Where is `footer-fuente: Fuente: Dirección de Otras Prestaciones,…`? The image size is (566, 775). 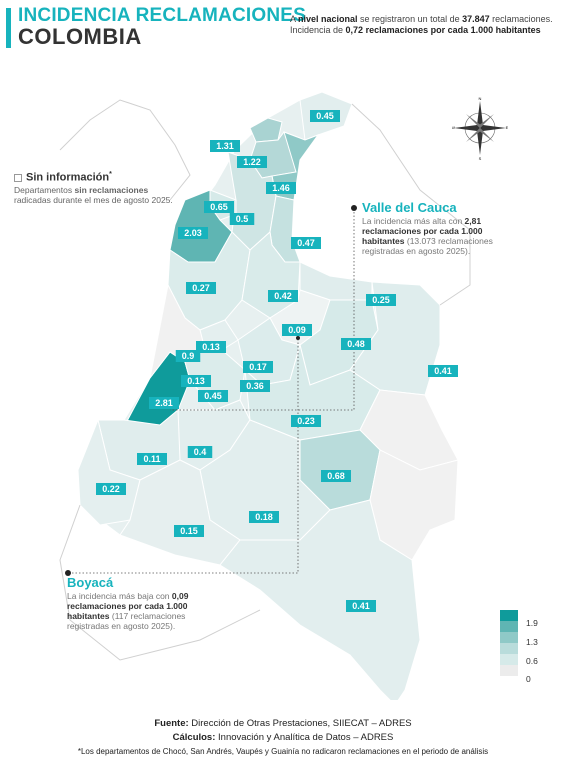
footer-fuente: Fuente: Dirección de Otras Prestaciones,… is located at coordinates (283, 723).